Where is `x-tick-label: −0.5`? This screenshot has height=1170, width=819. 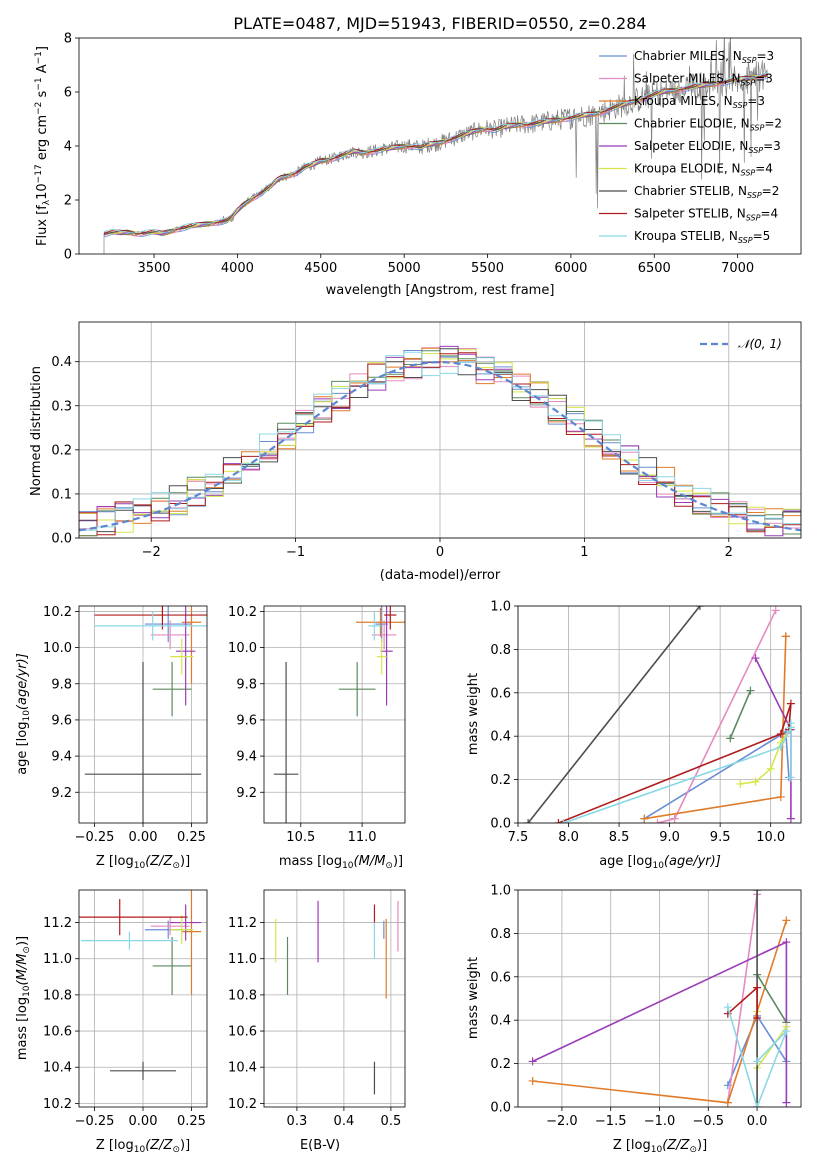 x-tick-label: −0.5 is located at coordinates (709, 1121).